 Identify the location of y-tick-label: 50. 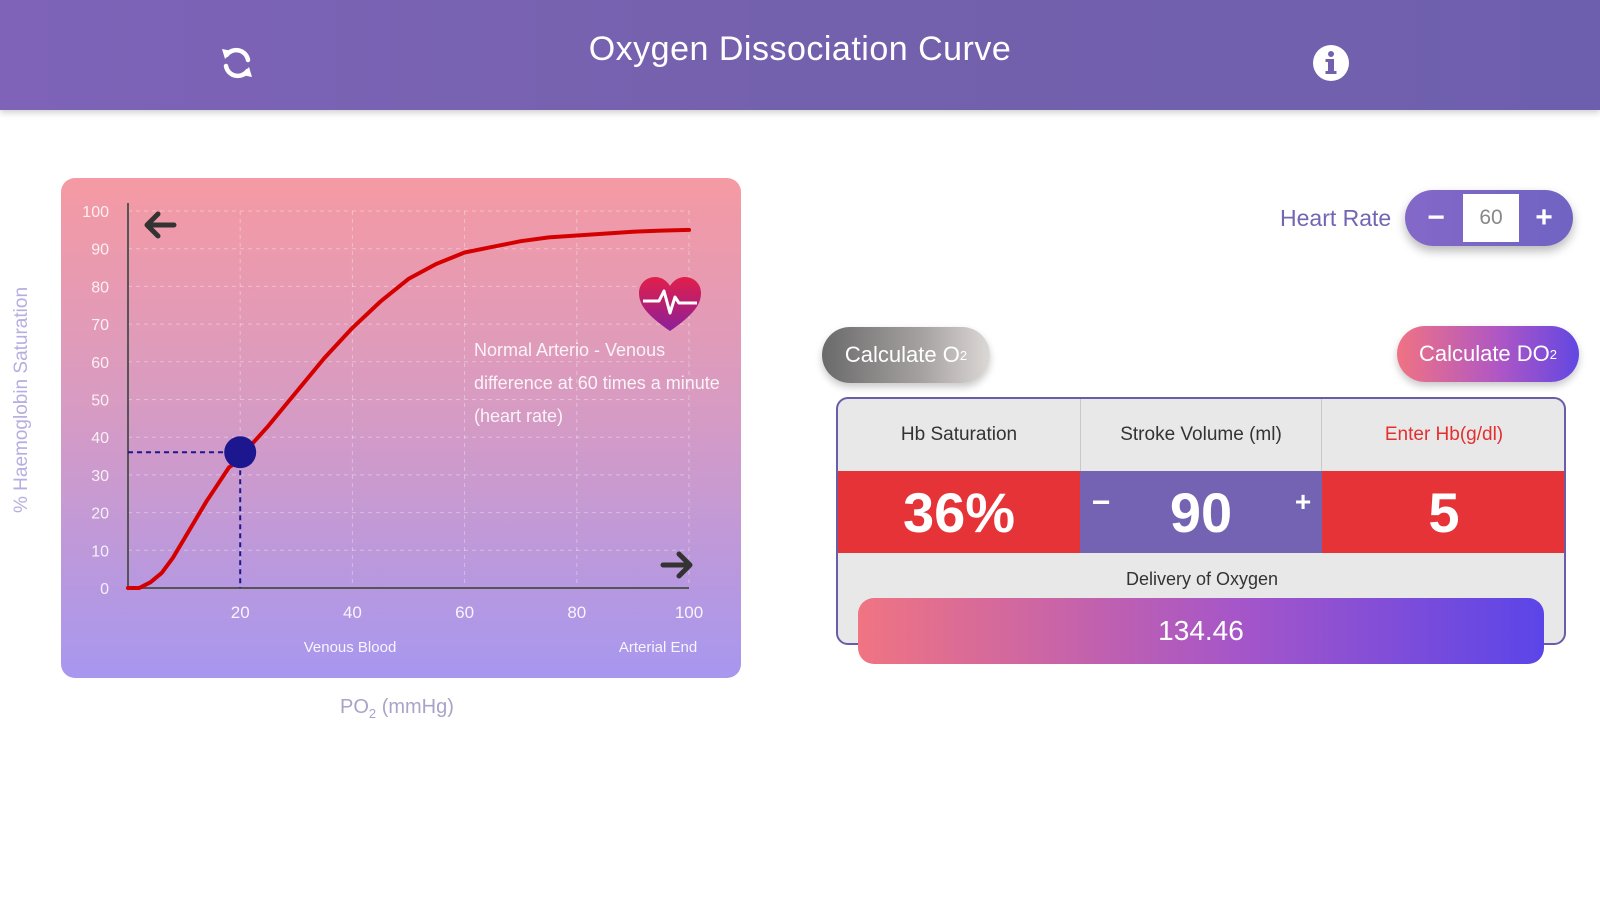
(100, 401).